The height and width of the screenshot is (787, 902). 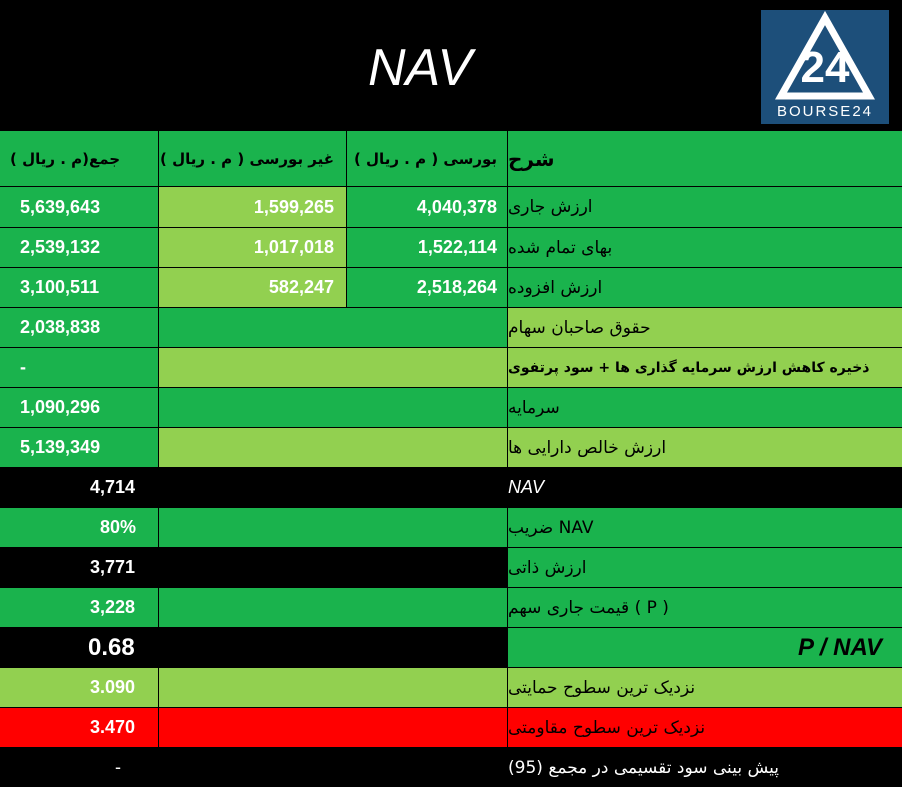 I want to click on table-row: 3.470 نزدیک ترین سطوح مقاومتی, so click(x=451, y=727).